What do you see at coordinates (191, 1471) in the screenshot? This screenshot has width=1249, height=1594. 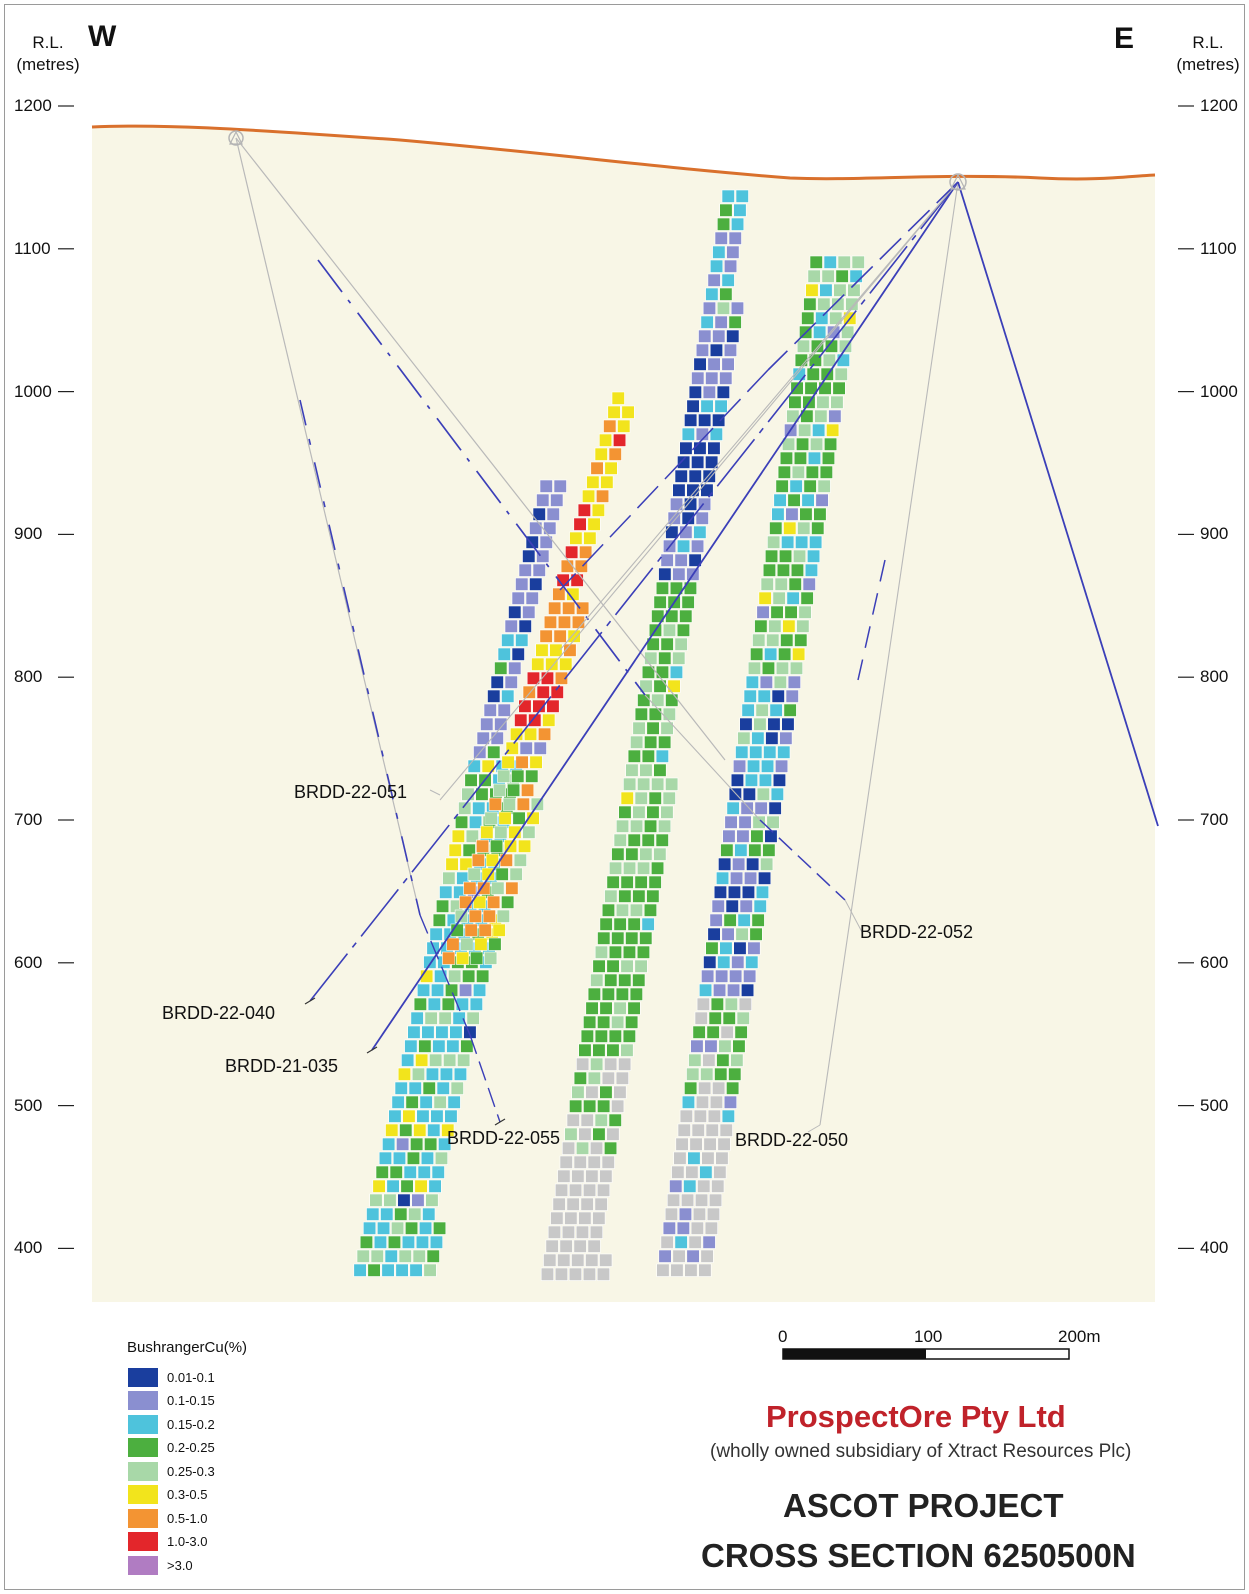 I see `legend-label: 0.25-0.3` at bounding box center [191, 1471].